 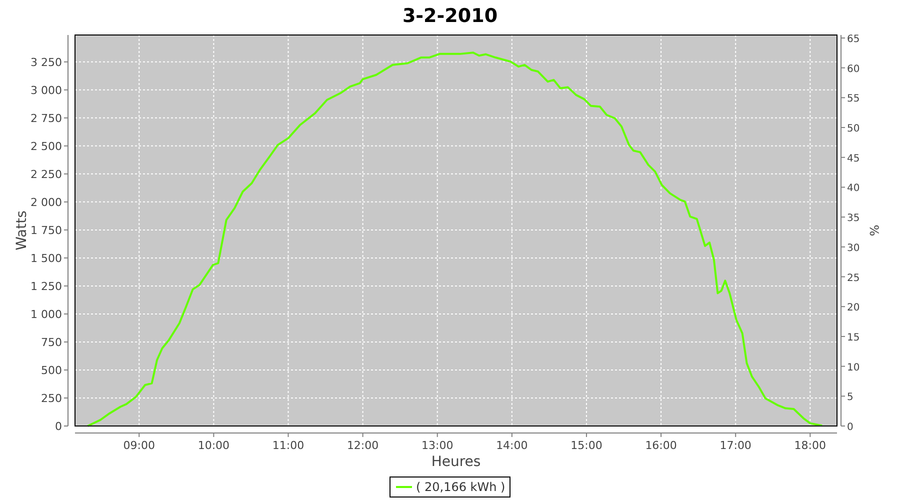 What do you see at coordinates (438, 445) in the screenshot?
I see `x-tick-label: 13:00` at bounding box center [438, 445].